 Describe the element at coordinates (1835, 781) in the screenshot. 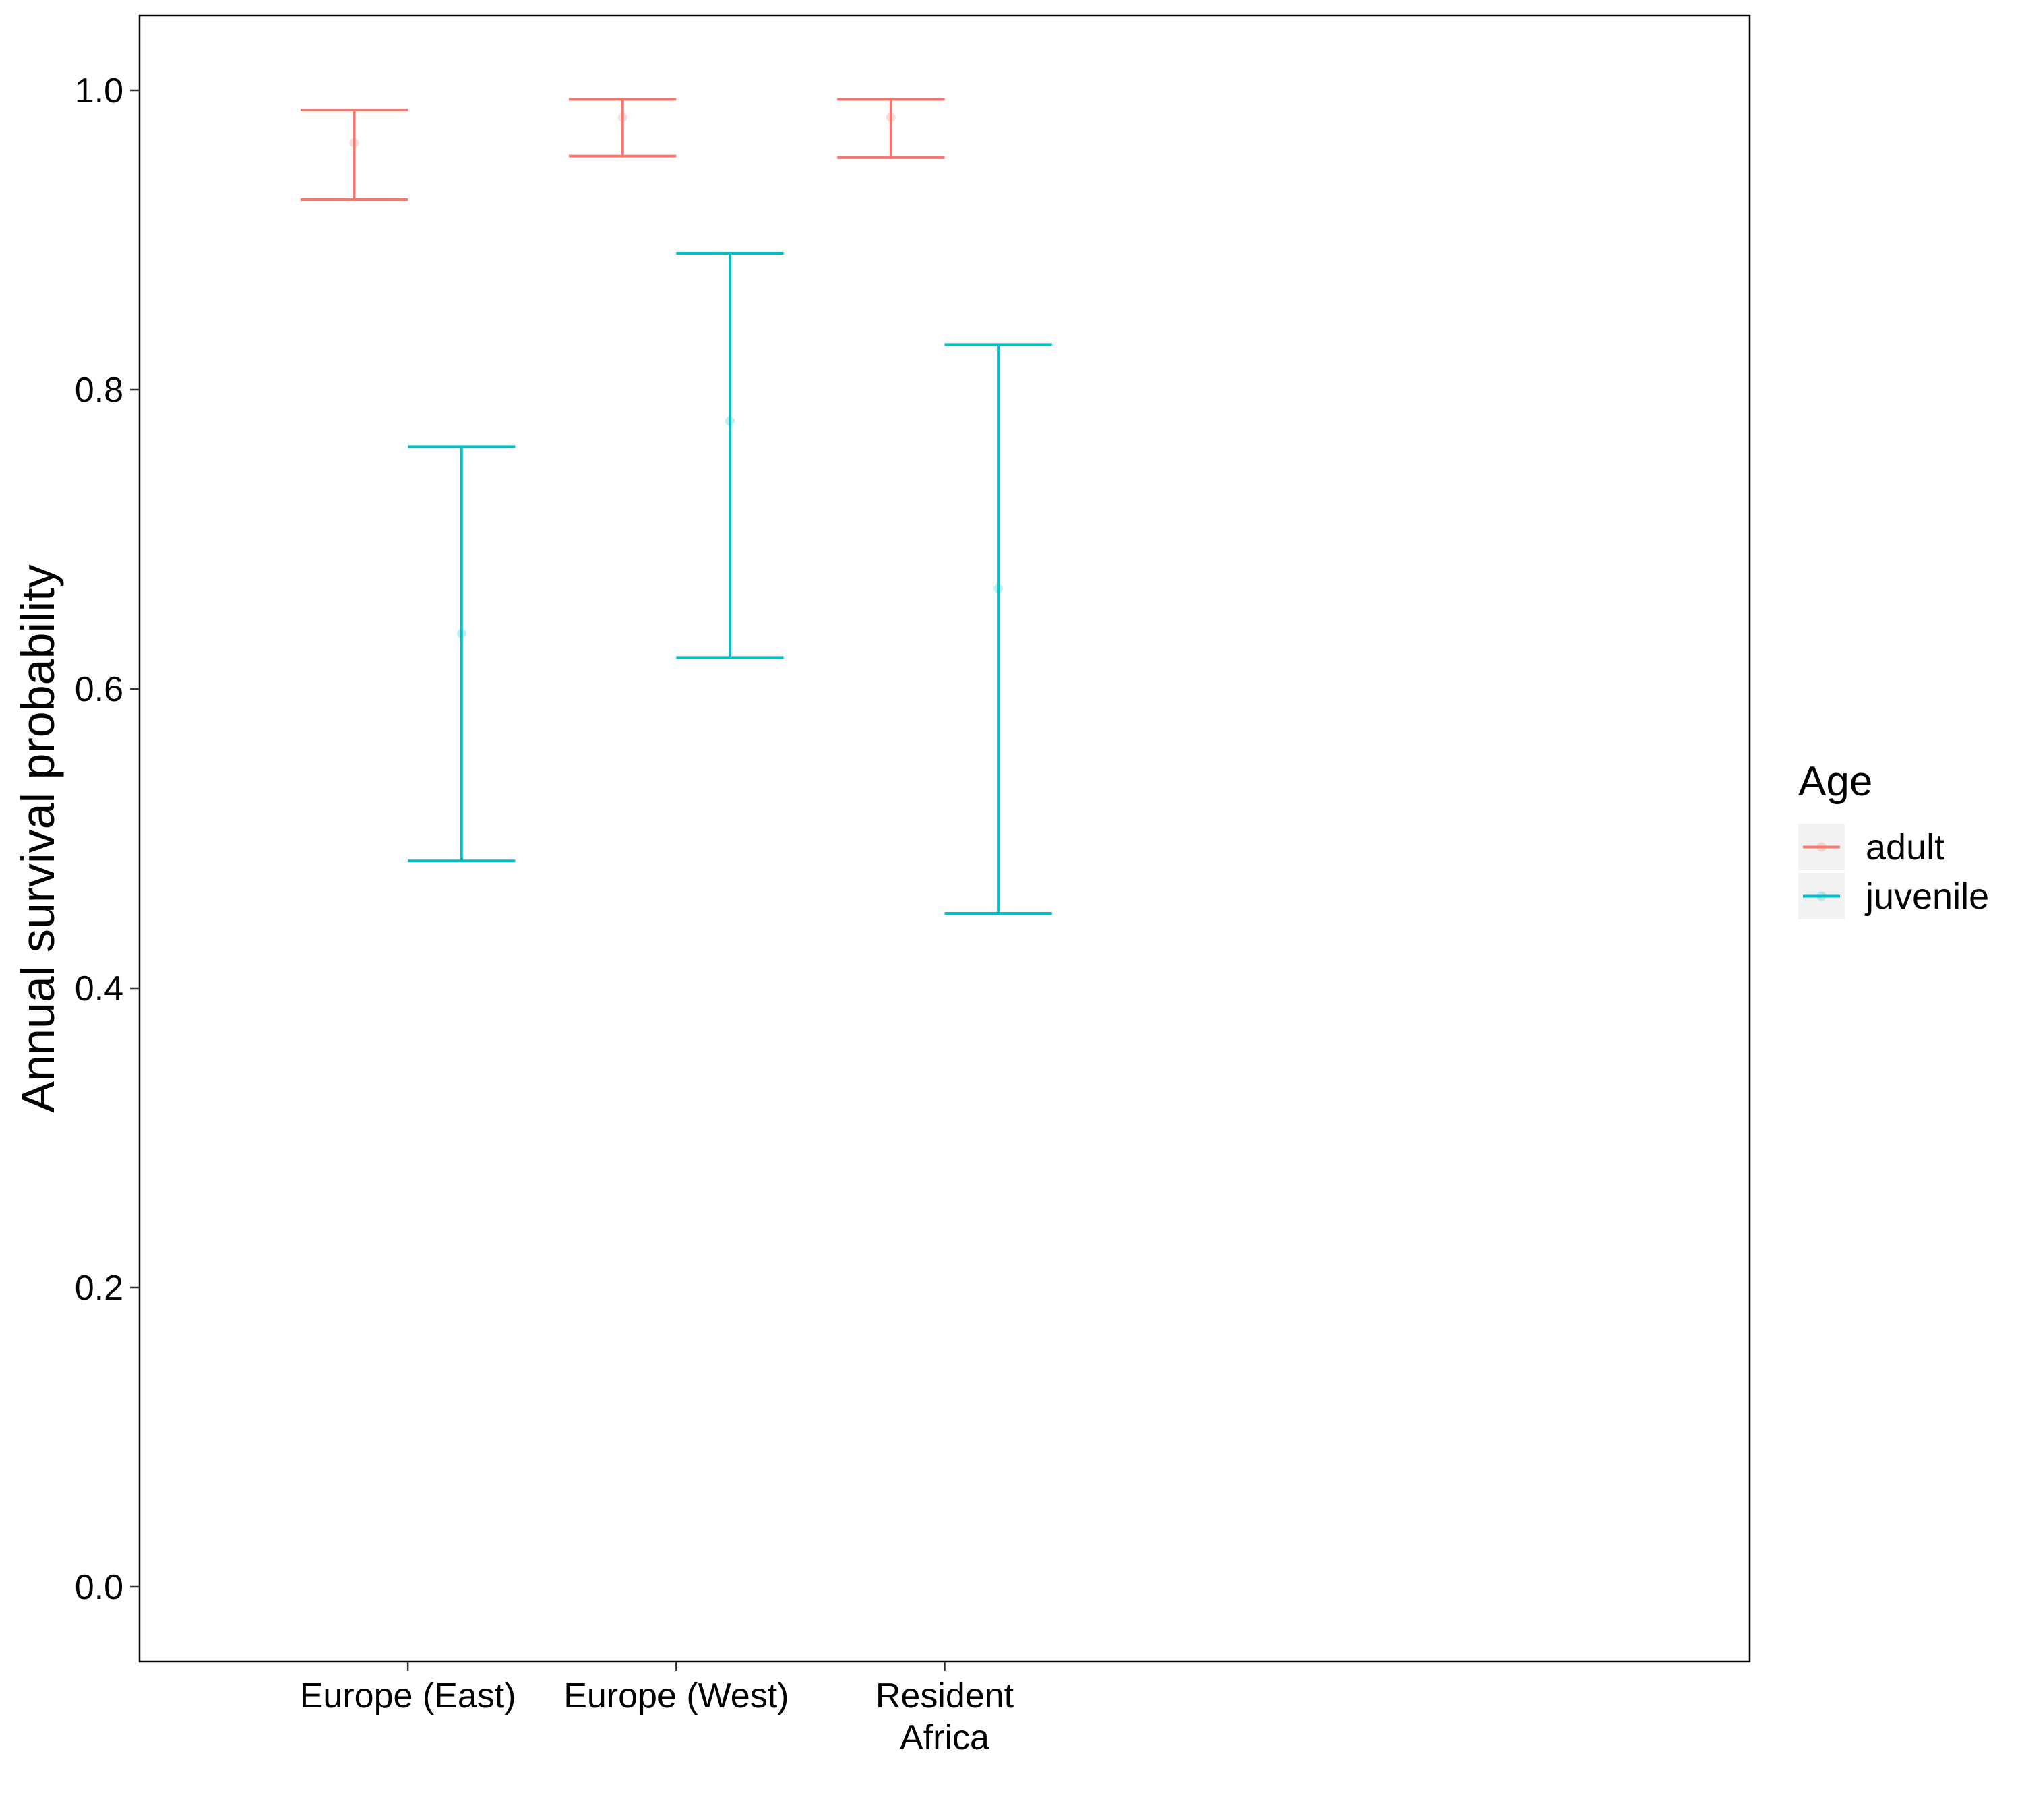

I see `legend-title: Age` at that location.